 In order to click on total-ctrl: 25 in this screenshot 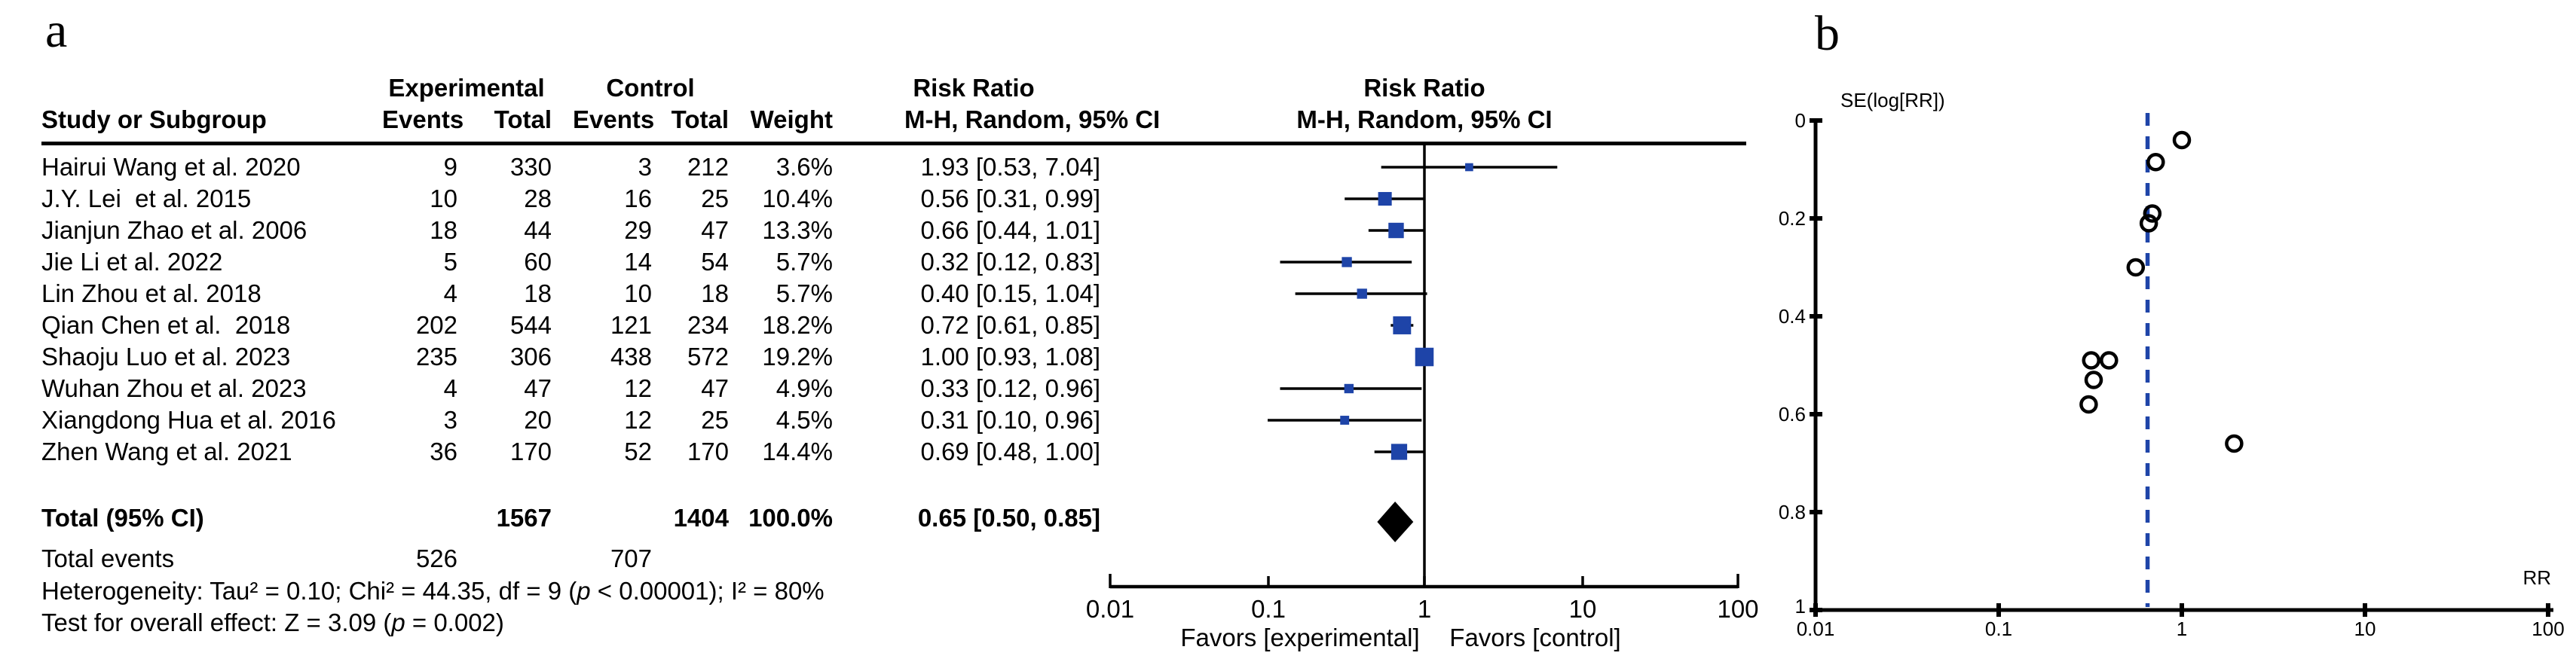, I will do `click(715, 199)`.